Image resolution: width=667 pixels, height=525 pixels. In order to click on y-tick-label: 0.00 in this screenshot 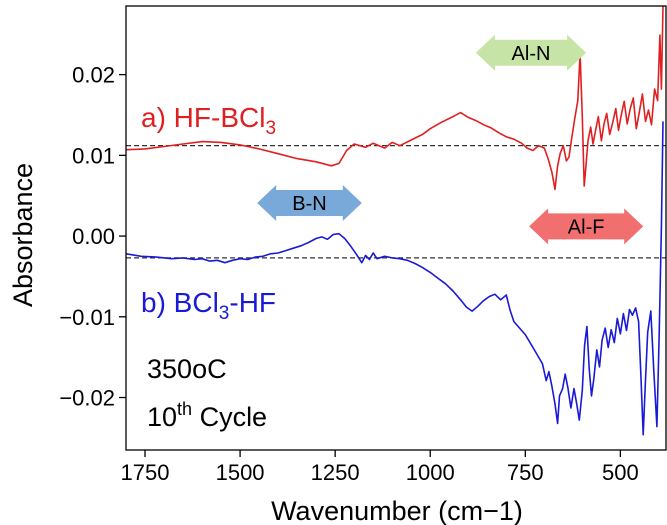, I will do `click(93, 236)`.